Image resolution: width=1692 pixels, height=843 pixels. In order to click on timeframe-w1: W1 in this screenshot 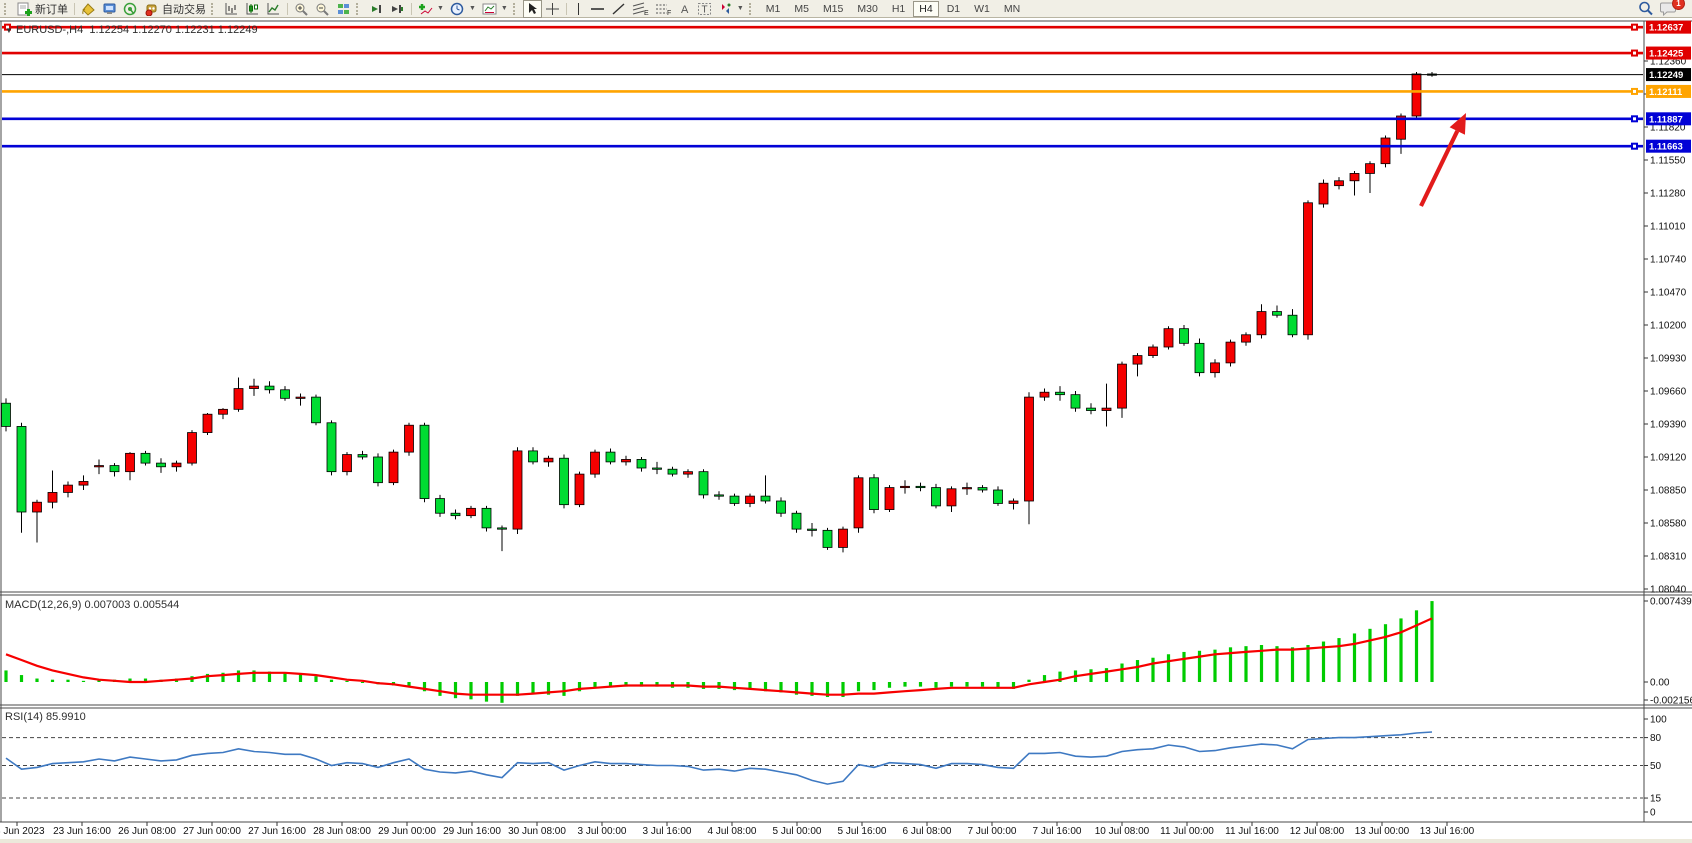, I will do `click(982, 8)`.